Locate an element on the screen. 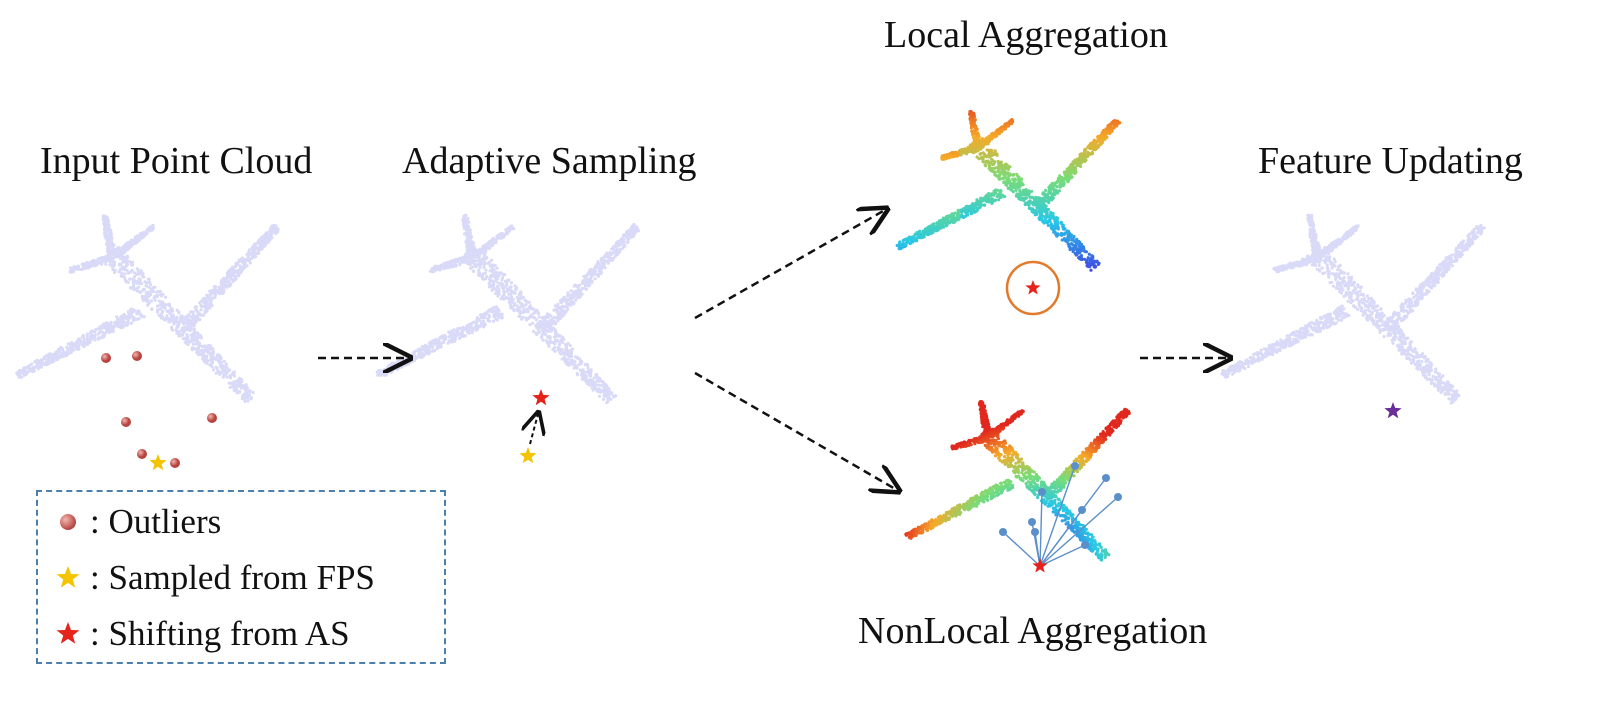  red-star-icon is located at coordinates (68, 634).